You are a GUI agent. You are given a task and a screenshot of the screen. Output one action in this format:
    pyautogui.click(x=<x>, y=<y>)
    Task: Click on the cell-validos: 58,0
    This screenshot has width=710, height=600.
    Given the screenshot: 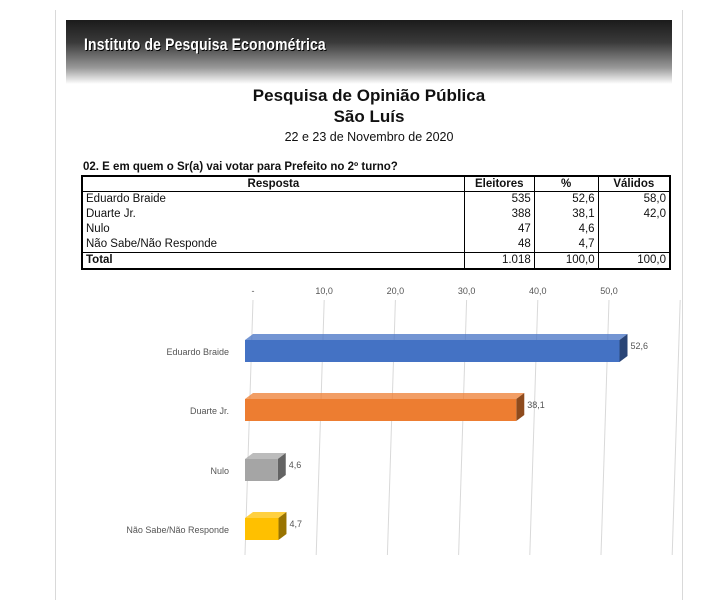 What is the action you would take?
    pyautogui.click(x=634, y=199)
    